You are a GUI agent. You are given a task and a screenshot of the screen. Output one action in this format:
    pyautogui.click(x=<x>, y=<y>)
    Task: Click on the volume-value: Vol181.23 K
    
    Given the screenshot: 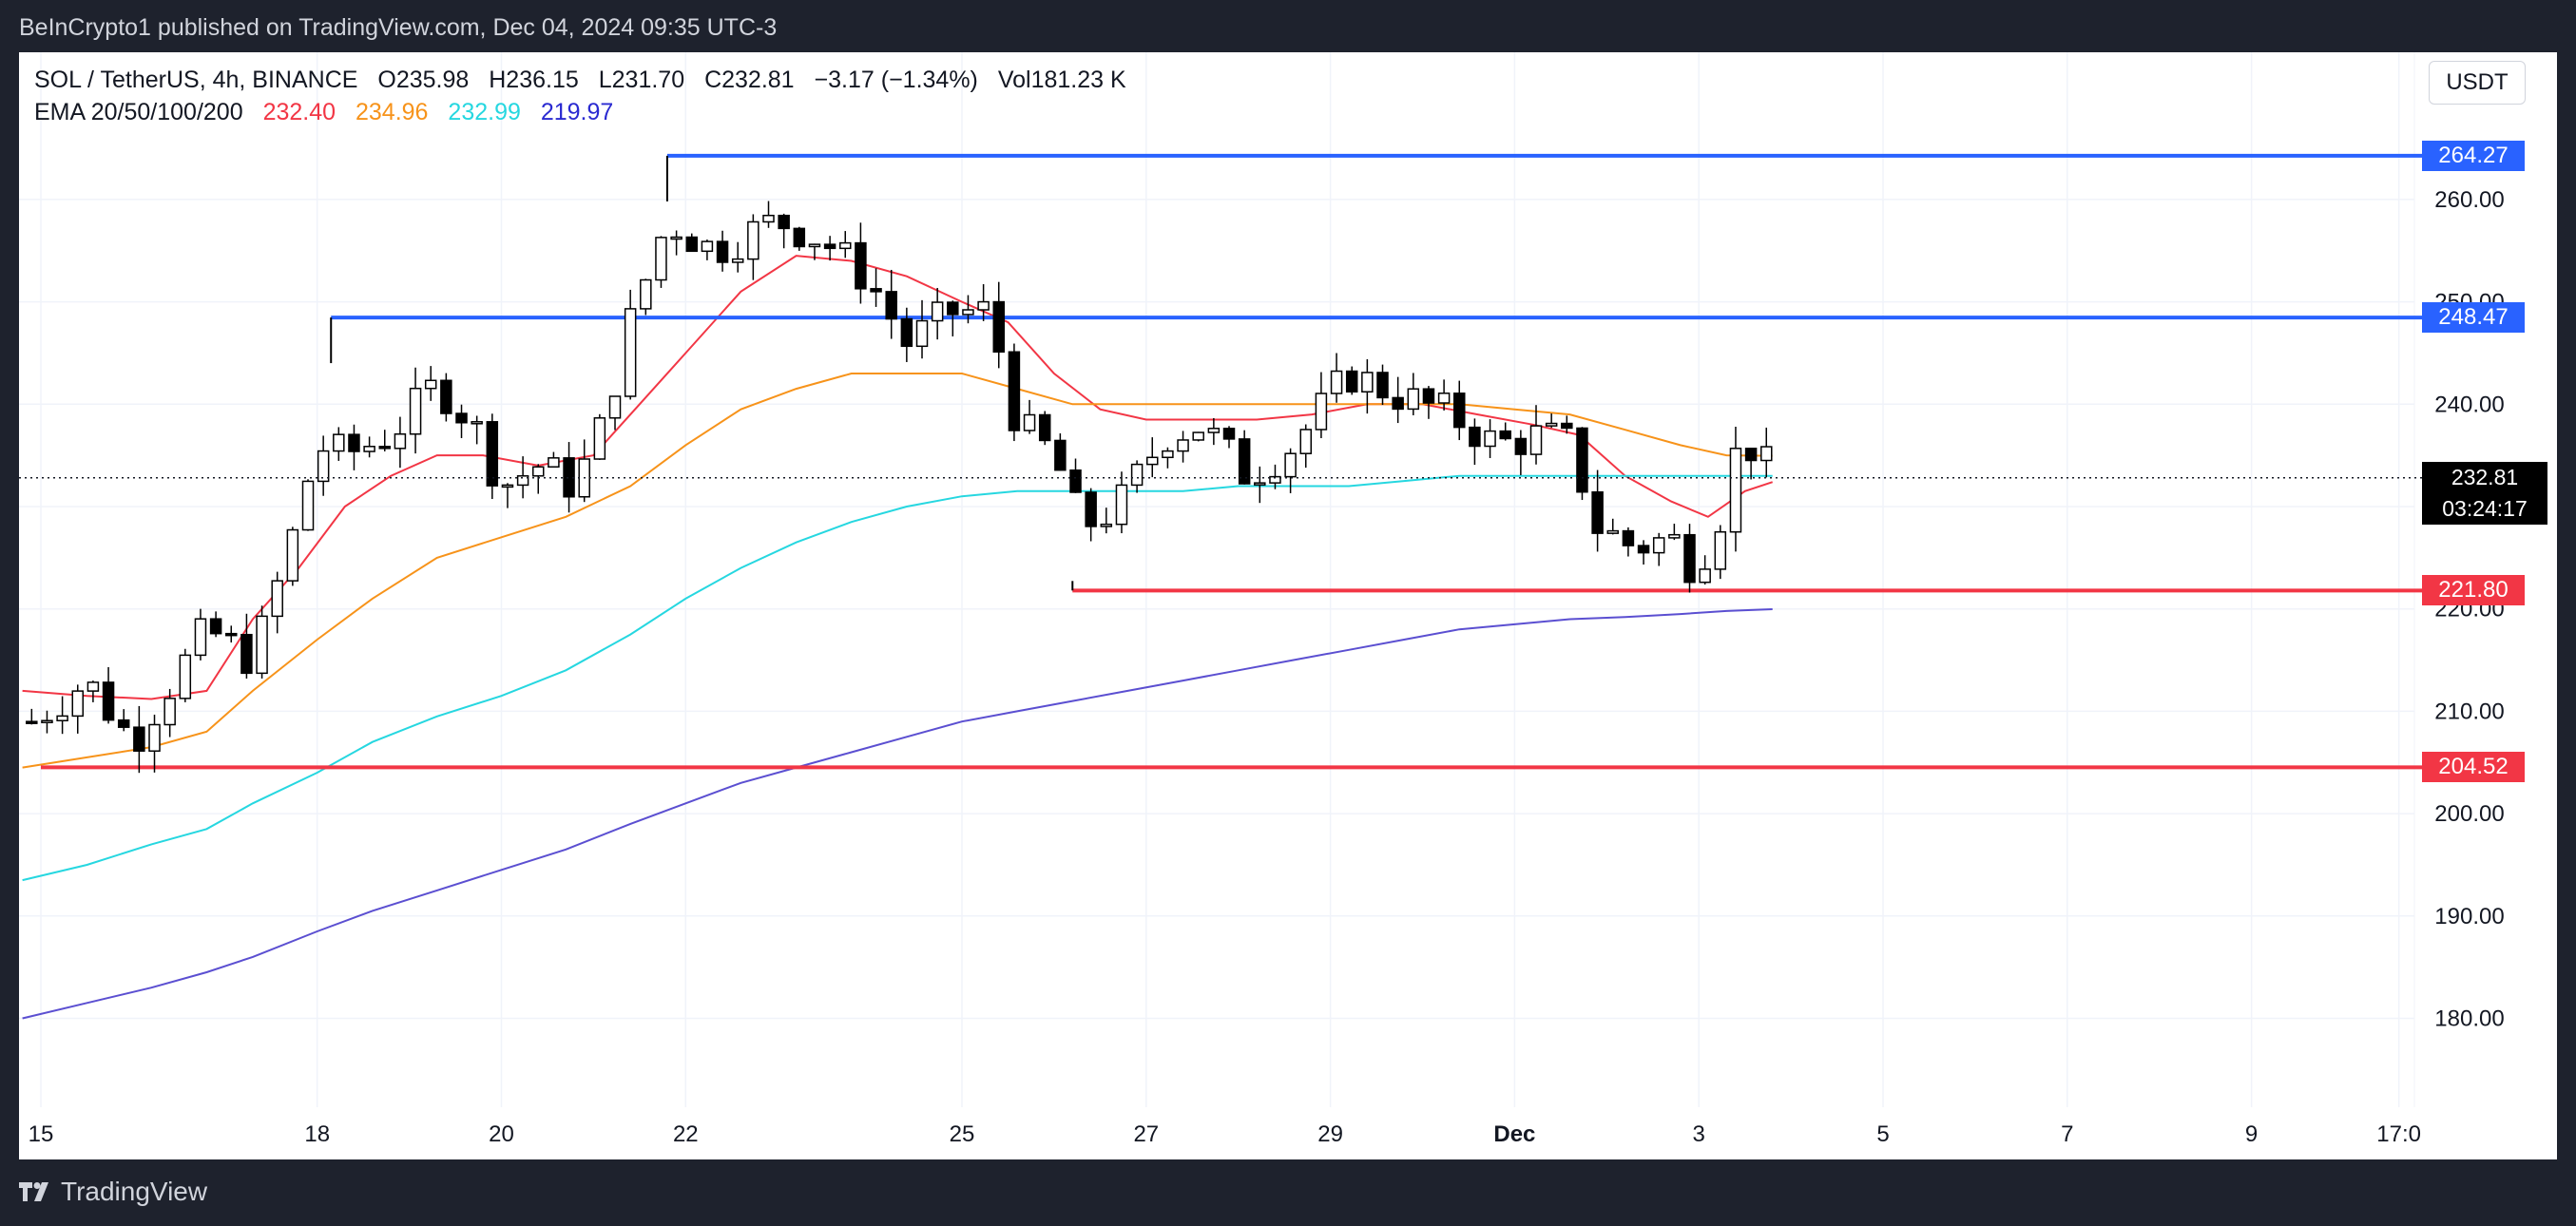 What is the action you would take?
    pyautogui.click(x=1061, y=80)
    